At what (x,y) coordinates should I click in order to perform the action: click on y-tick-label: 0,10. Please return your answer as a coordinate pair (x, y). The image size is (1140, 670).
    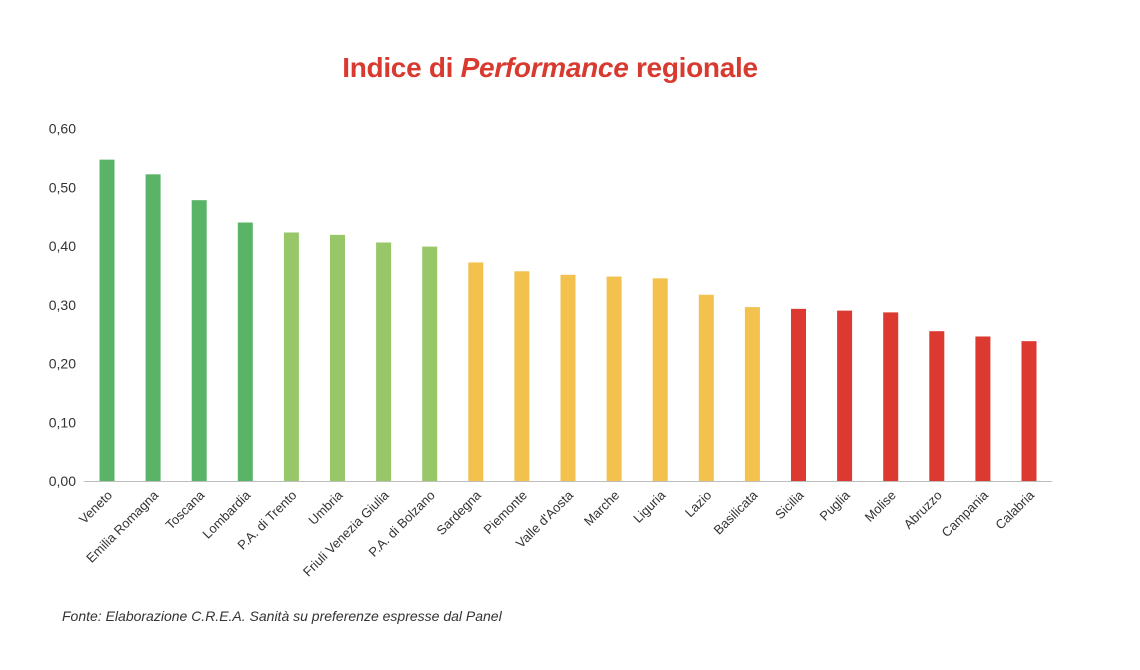
    Looking at the image, I should click on (62, 422).